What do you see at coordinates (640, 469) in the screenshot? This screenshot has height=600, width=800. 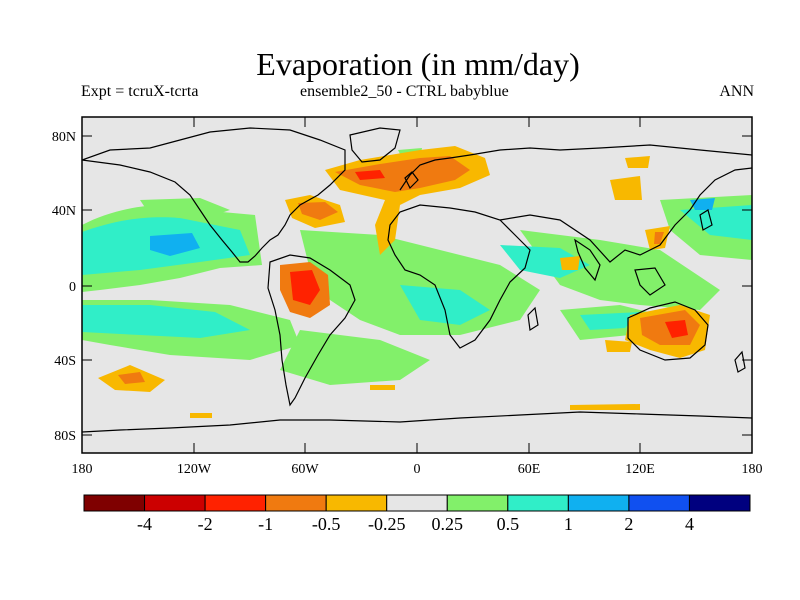 I see `lon-label: 120E` at bounding box center [640, 469].